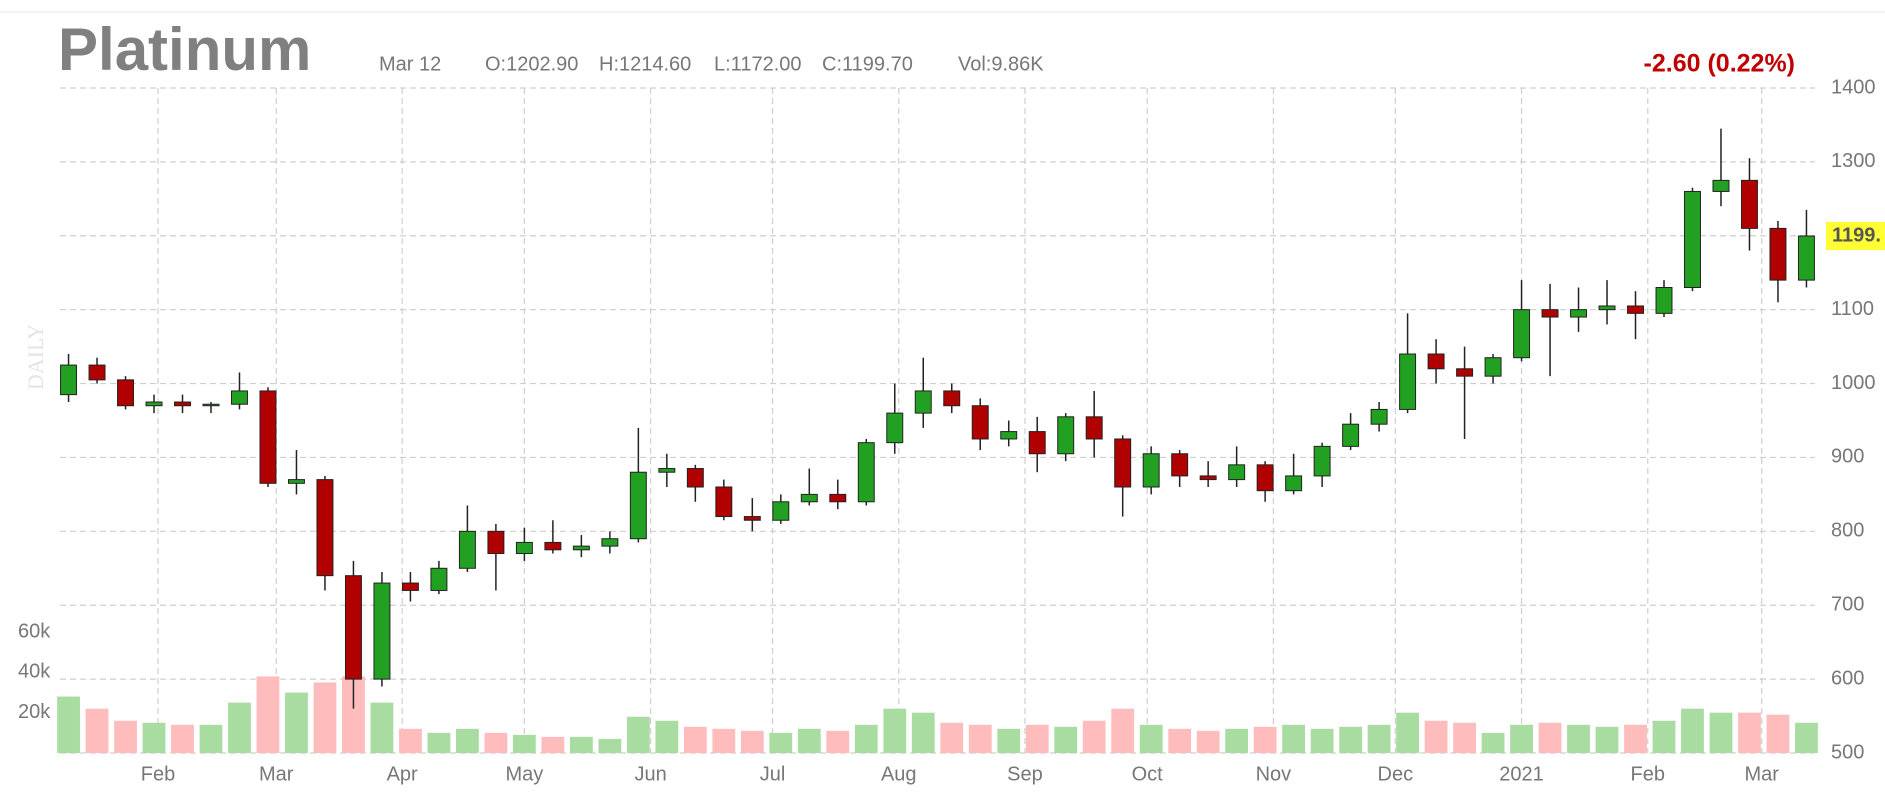 This screenshot has width=1885, height=799. I want to click on y-tick-label: 1300, so click(1853, 161).